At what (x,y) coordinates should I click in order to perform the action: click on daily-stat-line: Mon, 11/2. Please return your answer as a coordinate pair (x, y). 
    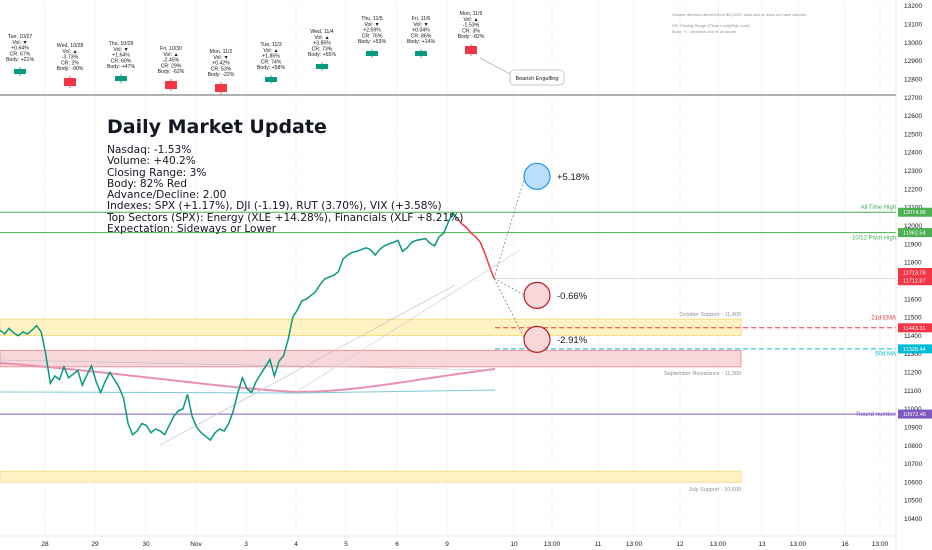
    Looking at the image, I should click on (221, 52).